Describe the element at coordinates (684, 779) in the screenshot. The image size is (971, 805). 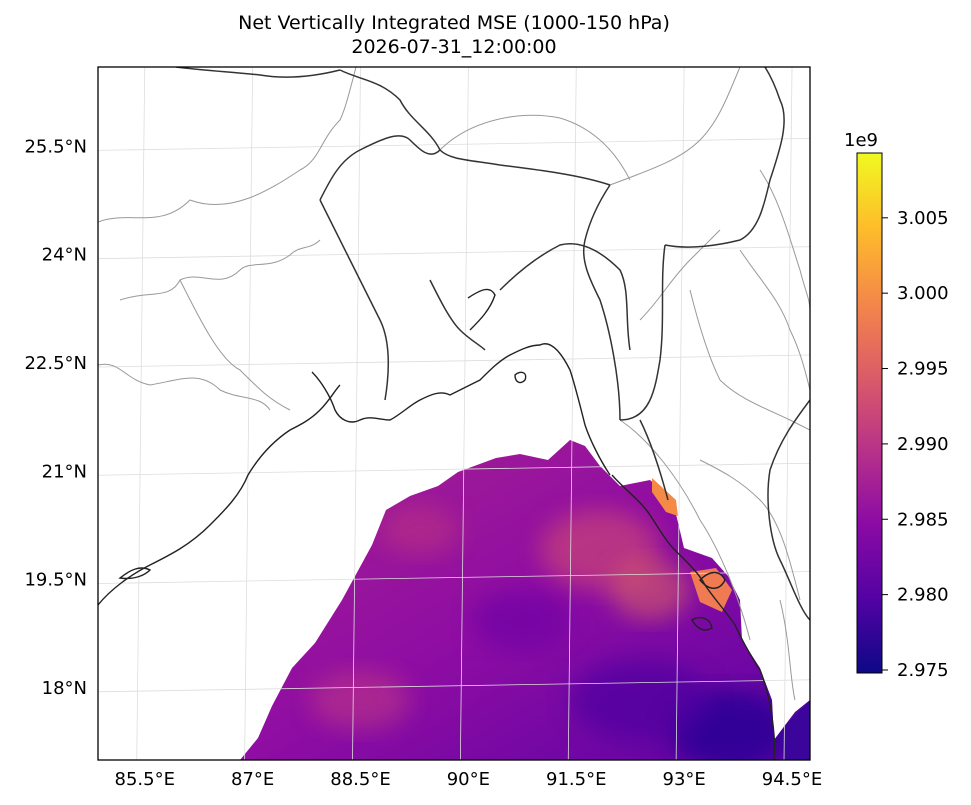
I see `x-tick-label: 93°E` at that location.